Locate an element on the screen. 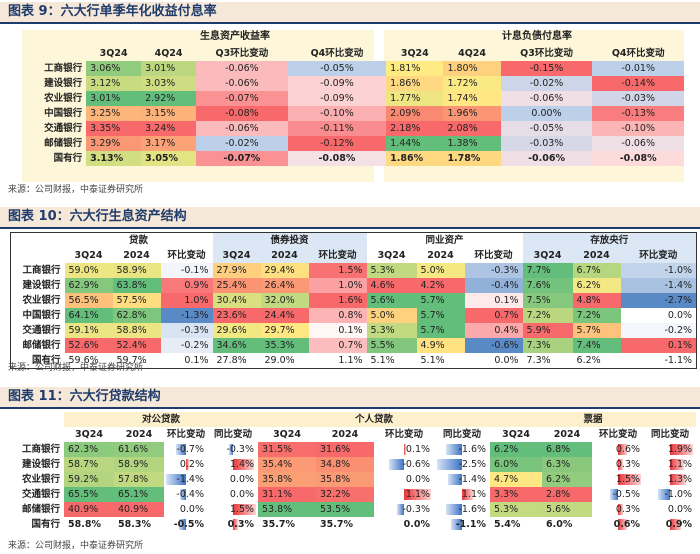  fig10-cell: 25.4% is located at coordinates (236, 285).